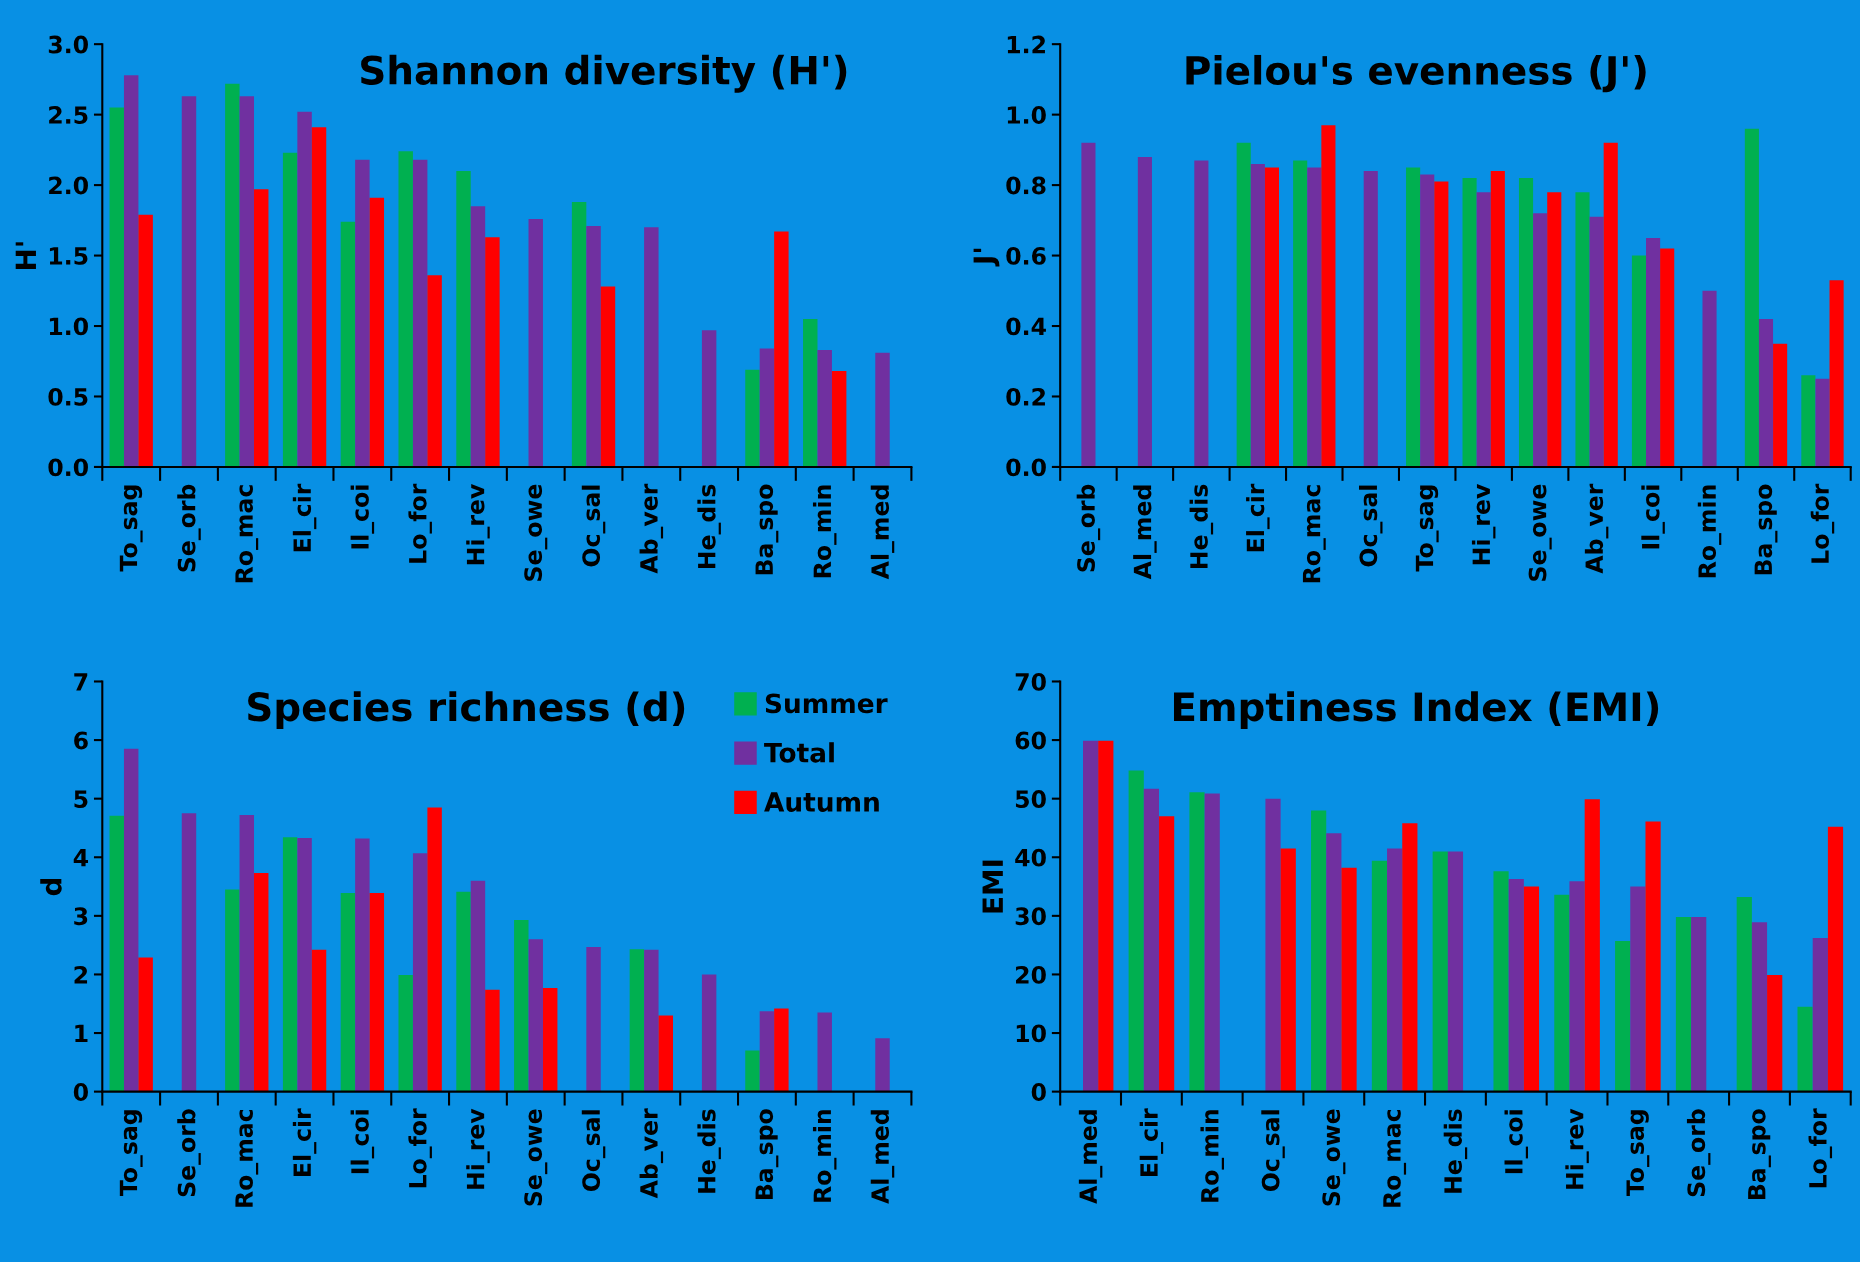  Describe the element at coordinates (1030, 857) in the screenshot. I see `y-tick-label: 40` at that location.